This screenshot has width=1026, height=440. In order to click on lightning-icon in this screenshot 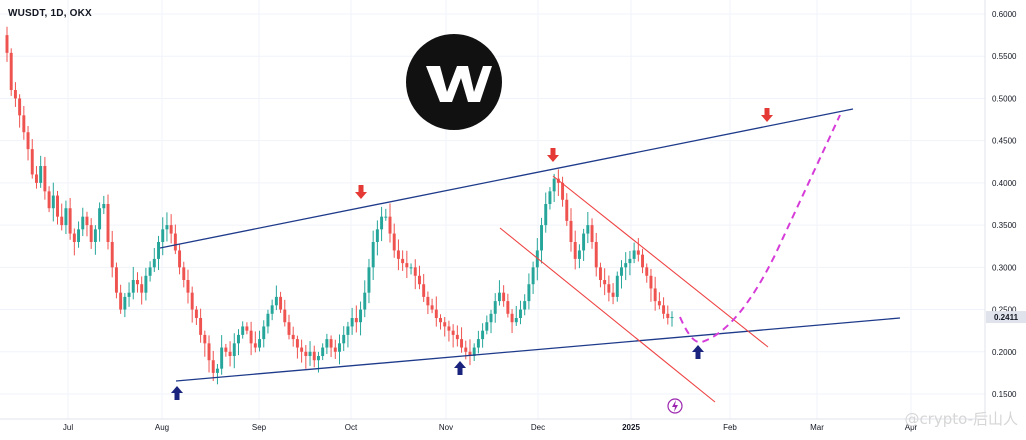, I will do `click(675, 406)`.